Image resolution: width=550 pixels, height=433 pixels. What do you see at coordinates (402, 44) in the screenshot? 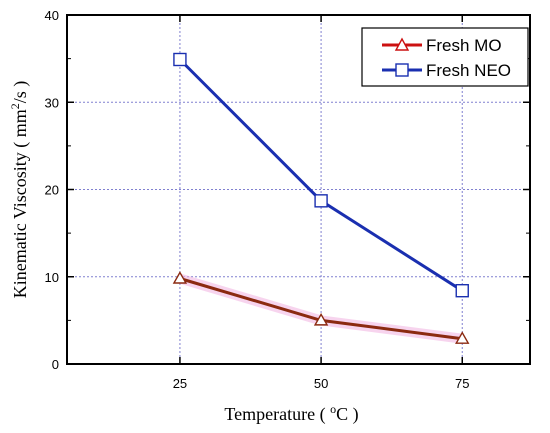
I see `legend-triangle-icon` at bounding box center [402, 44].